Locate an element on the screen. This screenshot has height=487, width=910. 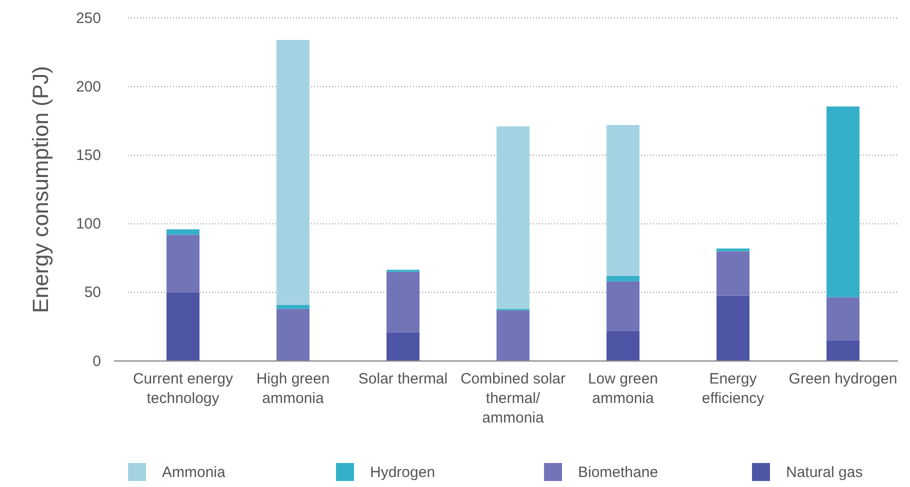
y-tick-label: 100 is located at coordinates (88, 224).